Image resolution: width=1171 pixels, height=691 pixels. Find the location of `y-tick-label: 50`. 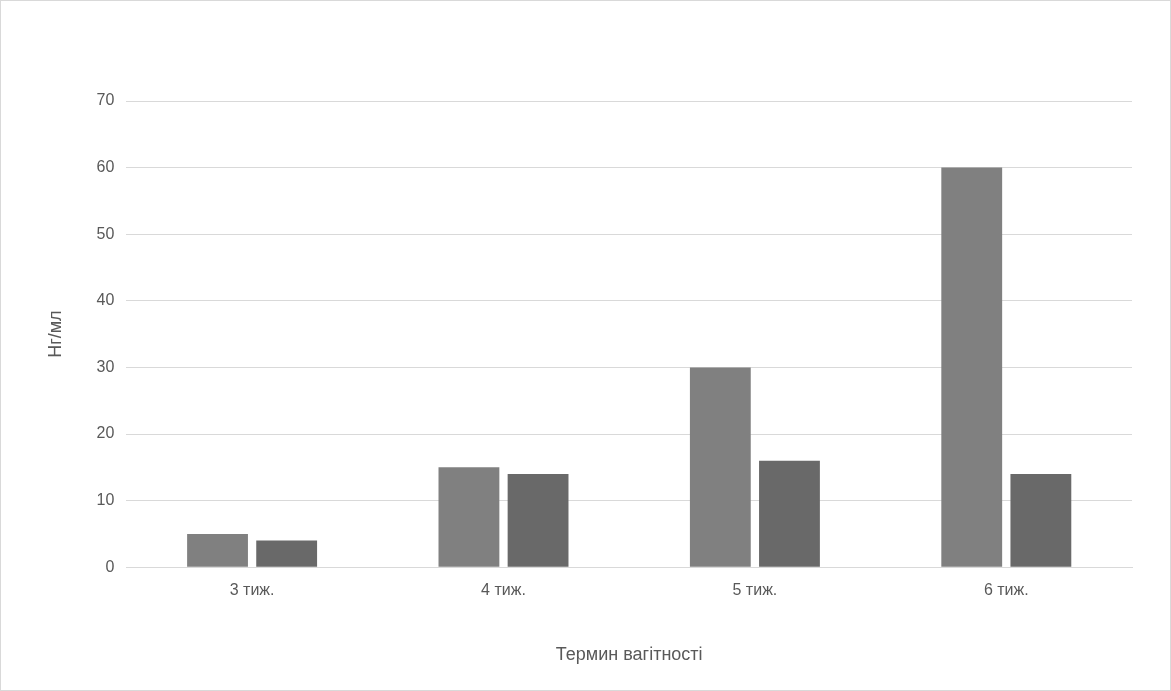

y-tick-label: 50 is located at coordinates (105, 233).